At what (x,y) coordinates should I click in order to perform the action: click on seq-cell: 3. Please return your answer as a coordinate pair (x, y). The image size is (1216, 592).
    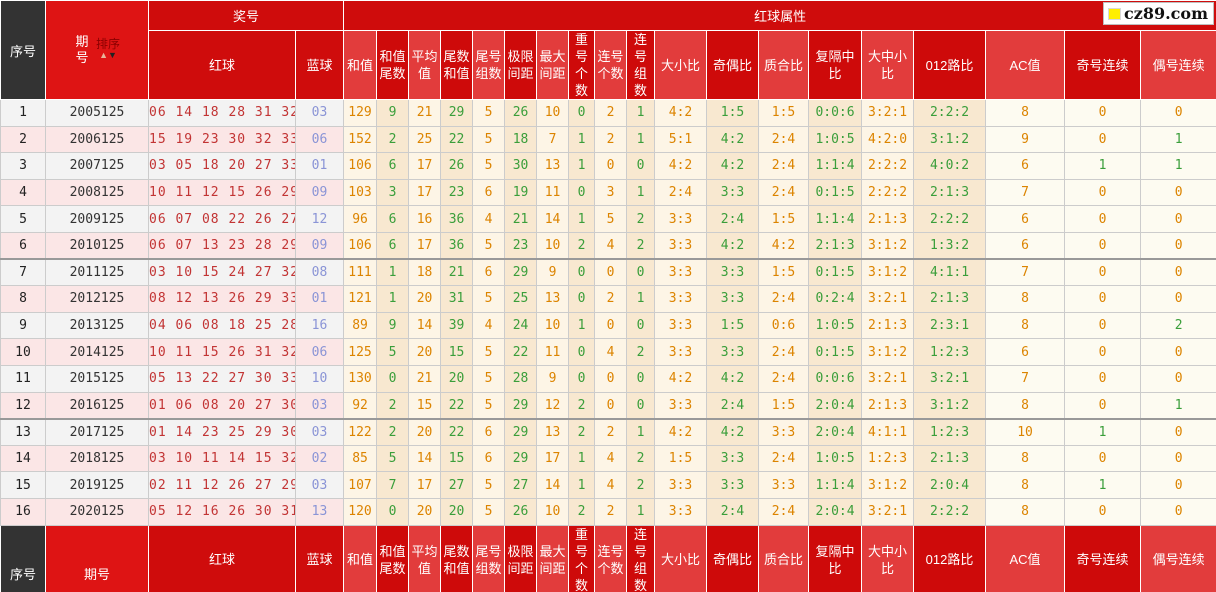
    Looking at the image, I should click on (23, 166).